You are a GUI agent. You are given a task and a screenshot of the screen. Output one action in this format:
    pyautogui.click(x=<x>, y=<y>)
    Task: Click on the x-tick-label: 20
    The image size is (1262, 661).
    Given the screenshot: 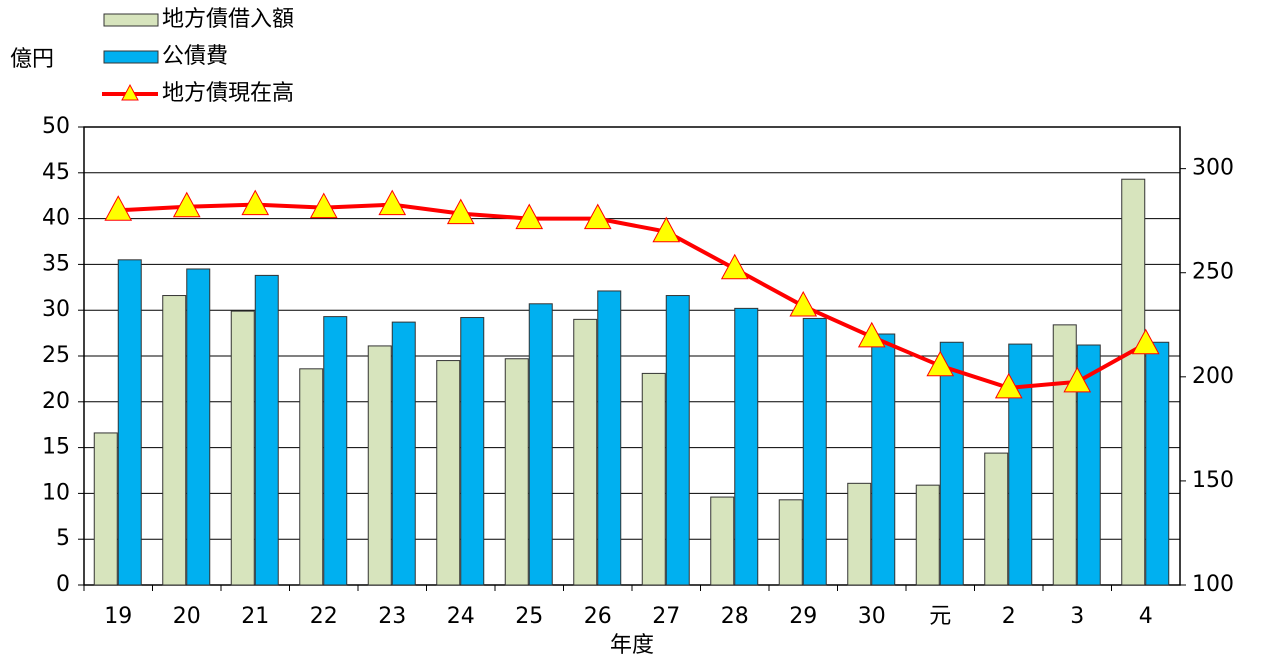 What is the action you would take?
    pyautogui.click(x=187, y=616)
    